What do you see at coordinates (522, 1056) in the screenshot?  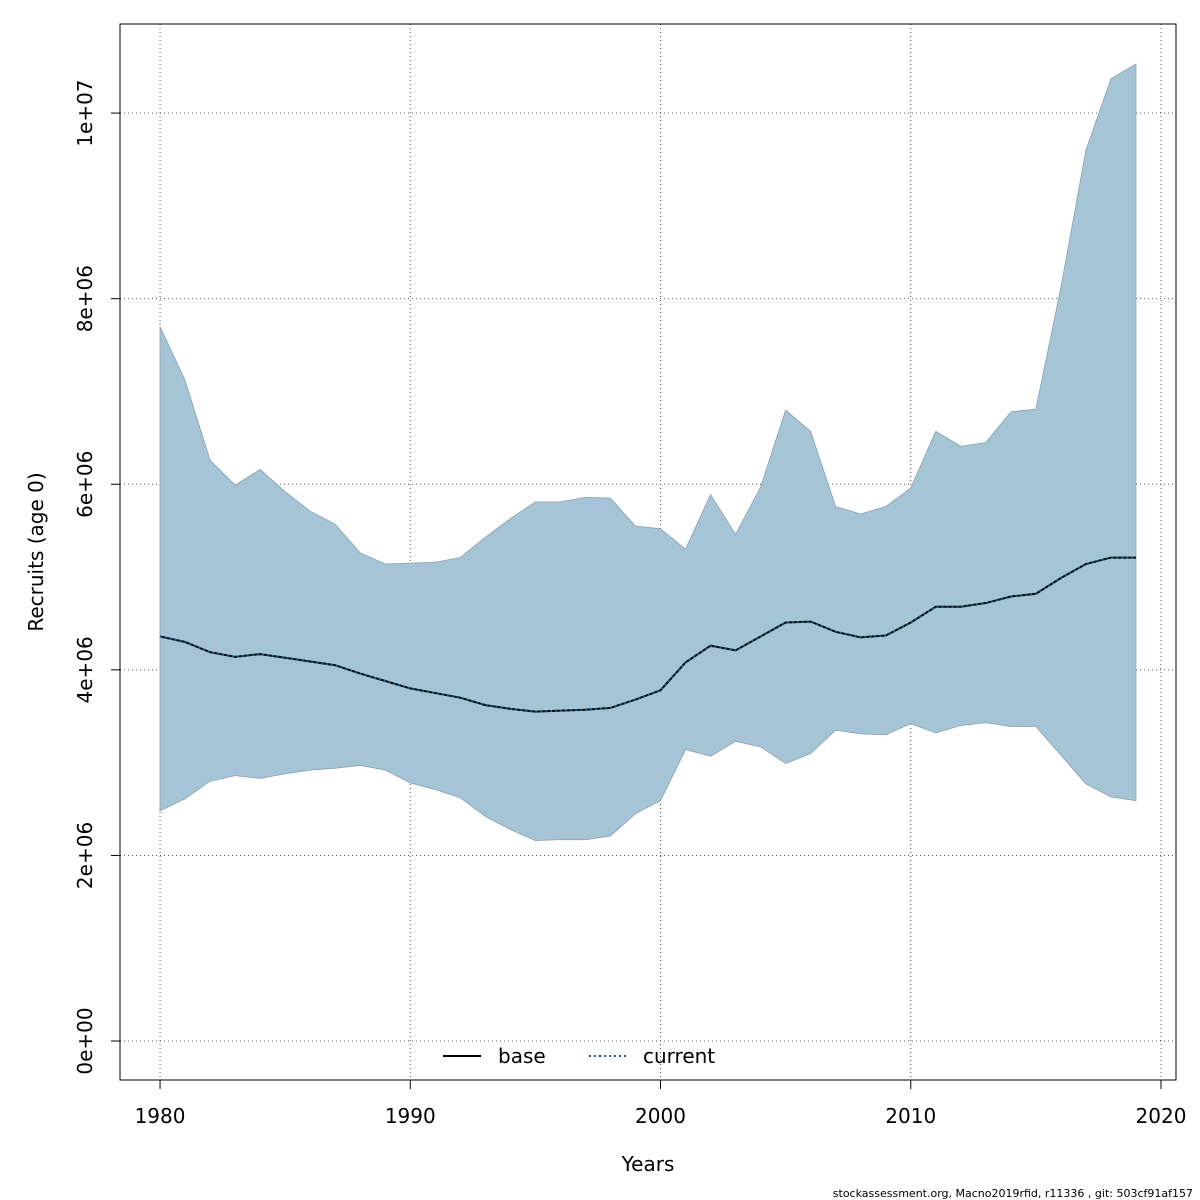 I see `legend-label-base: base` at bounding box center [522, 1056].